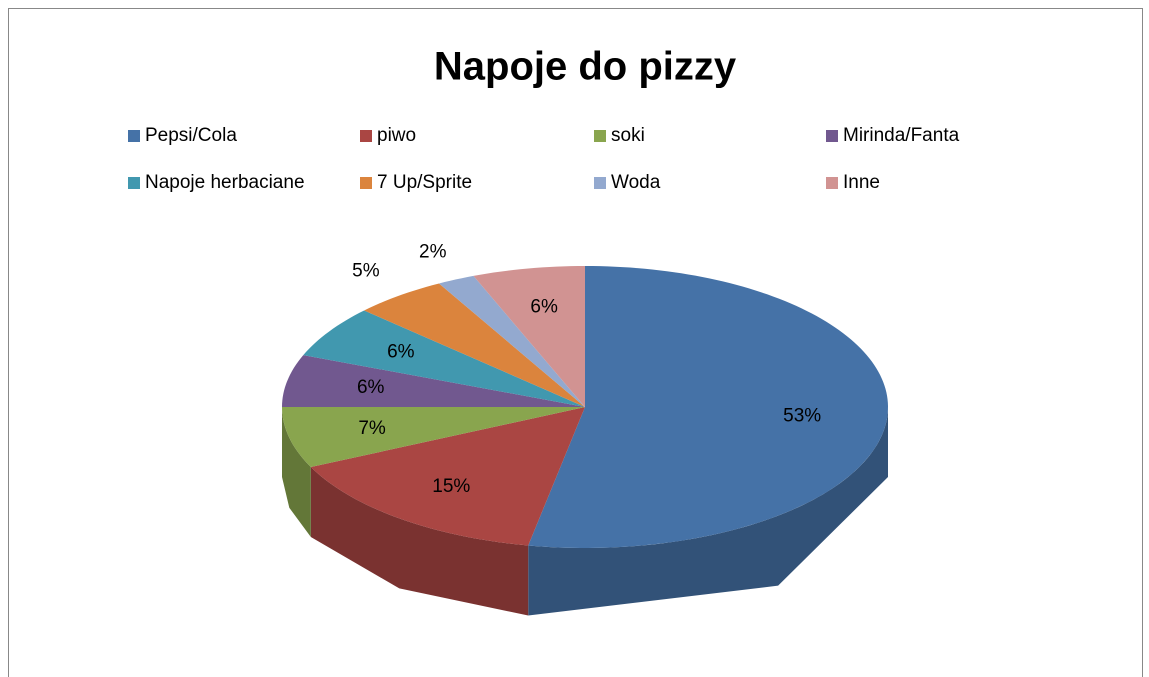 This screenshot has height=677, width=1149. I want to click on chart-title: Napoje do pizzy, so click(585, 67).